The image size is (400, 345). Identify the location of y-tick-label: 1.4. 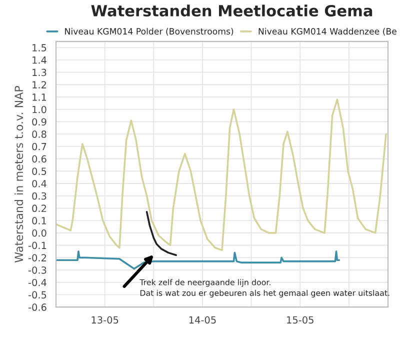
(39, 60).